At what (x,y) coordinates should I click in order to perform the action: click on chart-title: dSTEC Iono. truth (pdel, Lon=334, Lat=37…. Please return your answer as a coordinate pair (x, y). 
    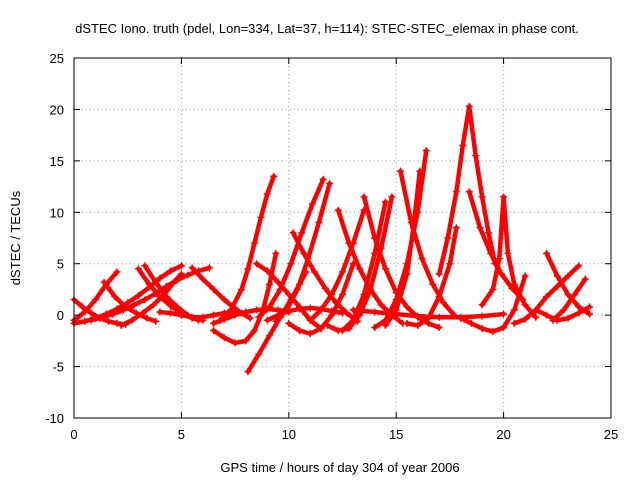
    Looking at the image, I should click on (327, 28).